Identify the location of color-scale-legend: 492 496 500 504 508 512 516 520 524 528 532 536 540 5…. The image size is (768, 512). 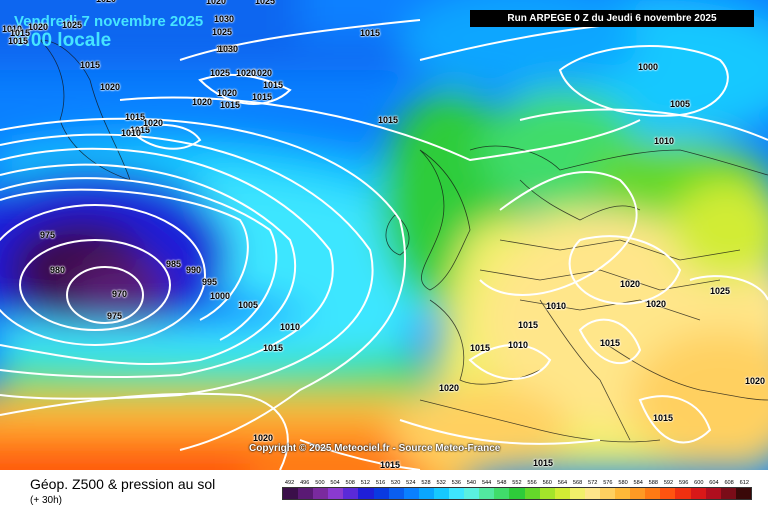
(517, 490).